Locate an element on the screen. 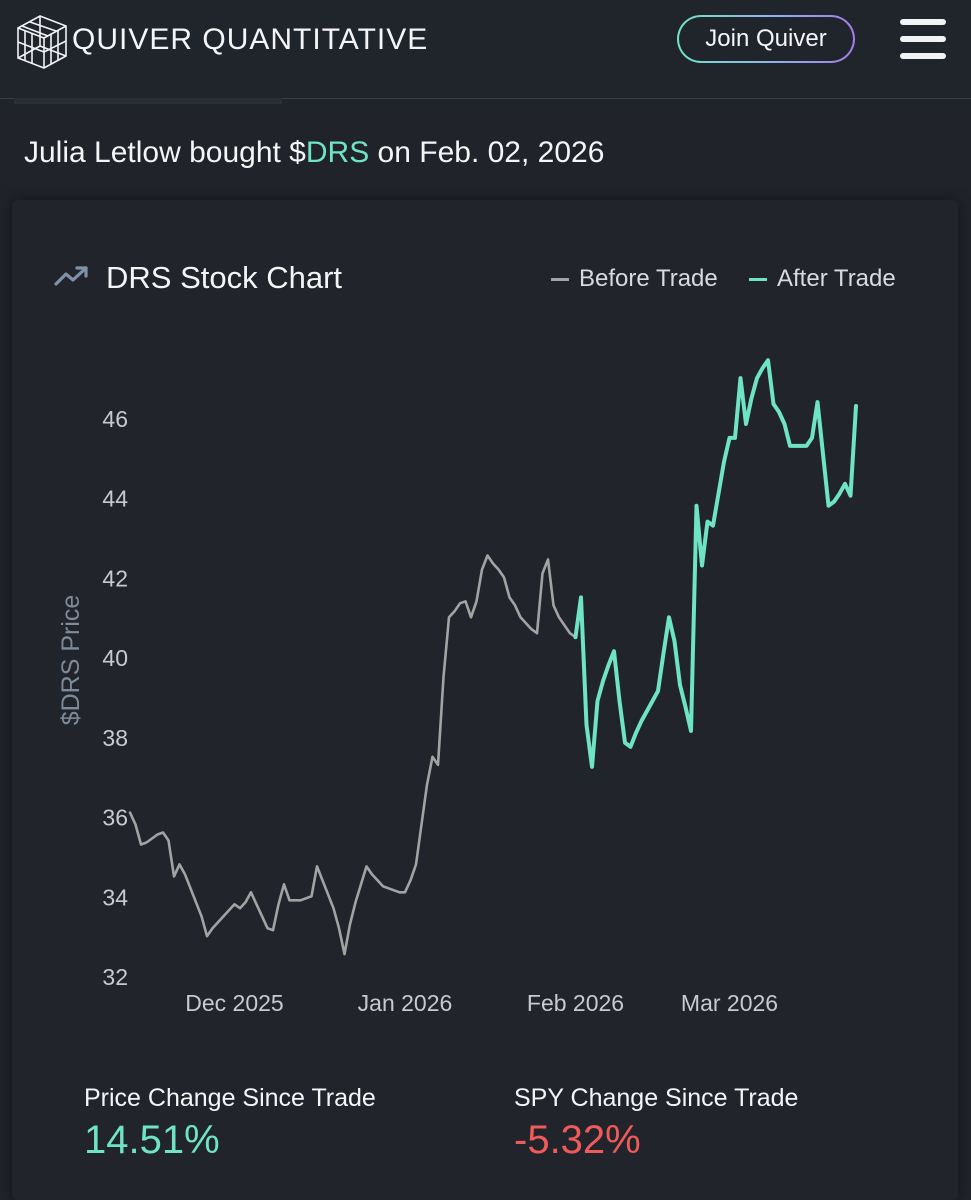 The height and width of the screenshot is (1200, 971). y-tick-label: 42 is located at coordinates (115, 578).